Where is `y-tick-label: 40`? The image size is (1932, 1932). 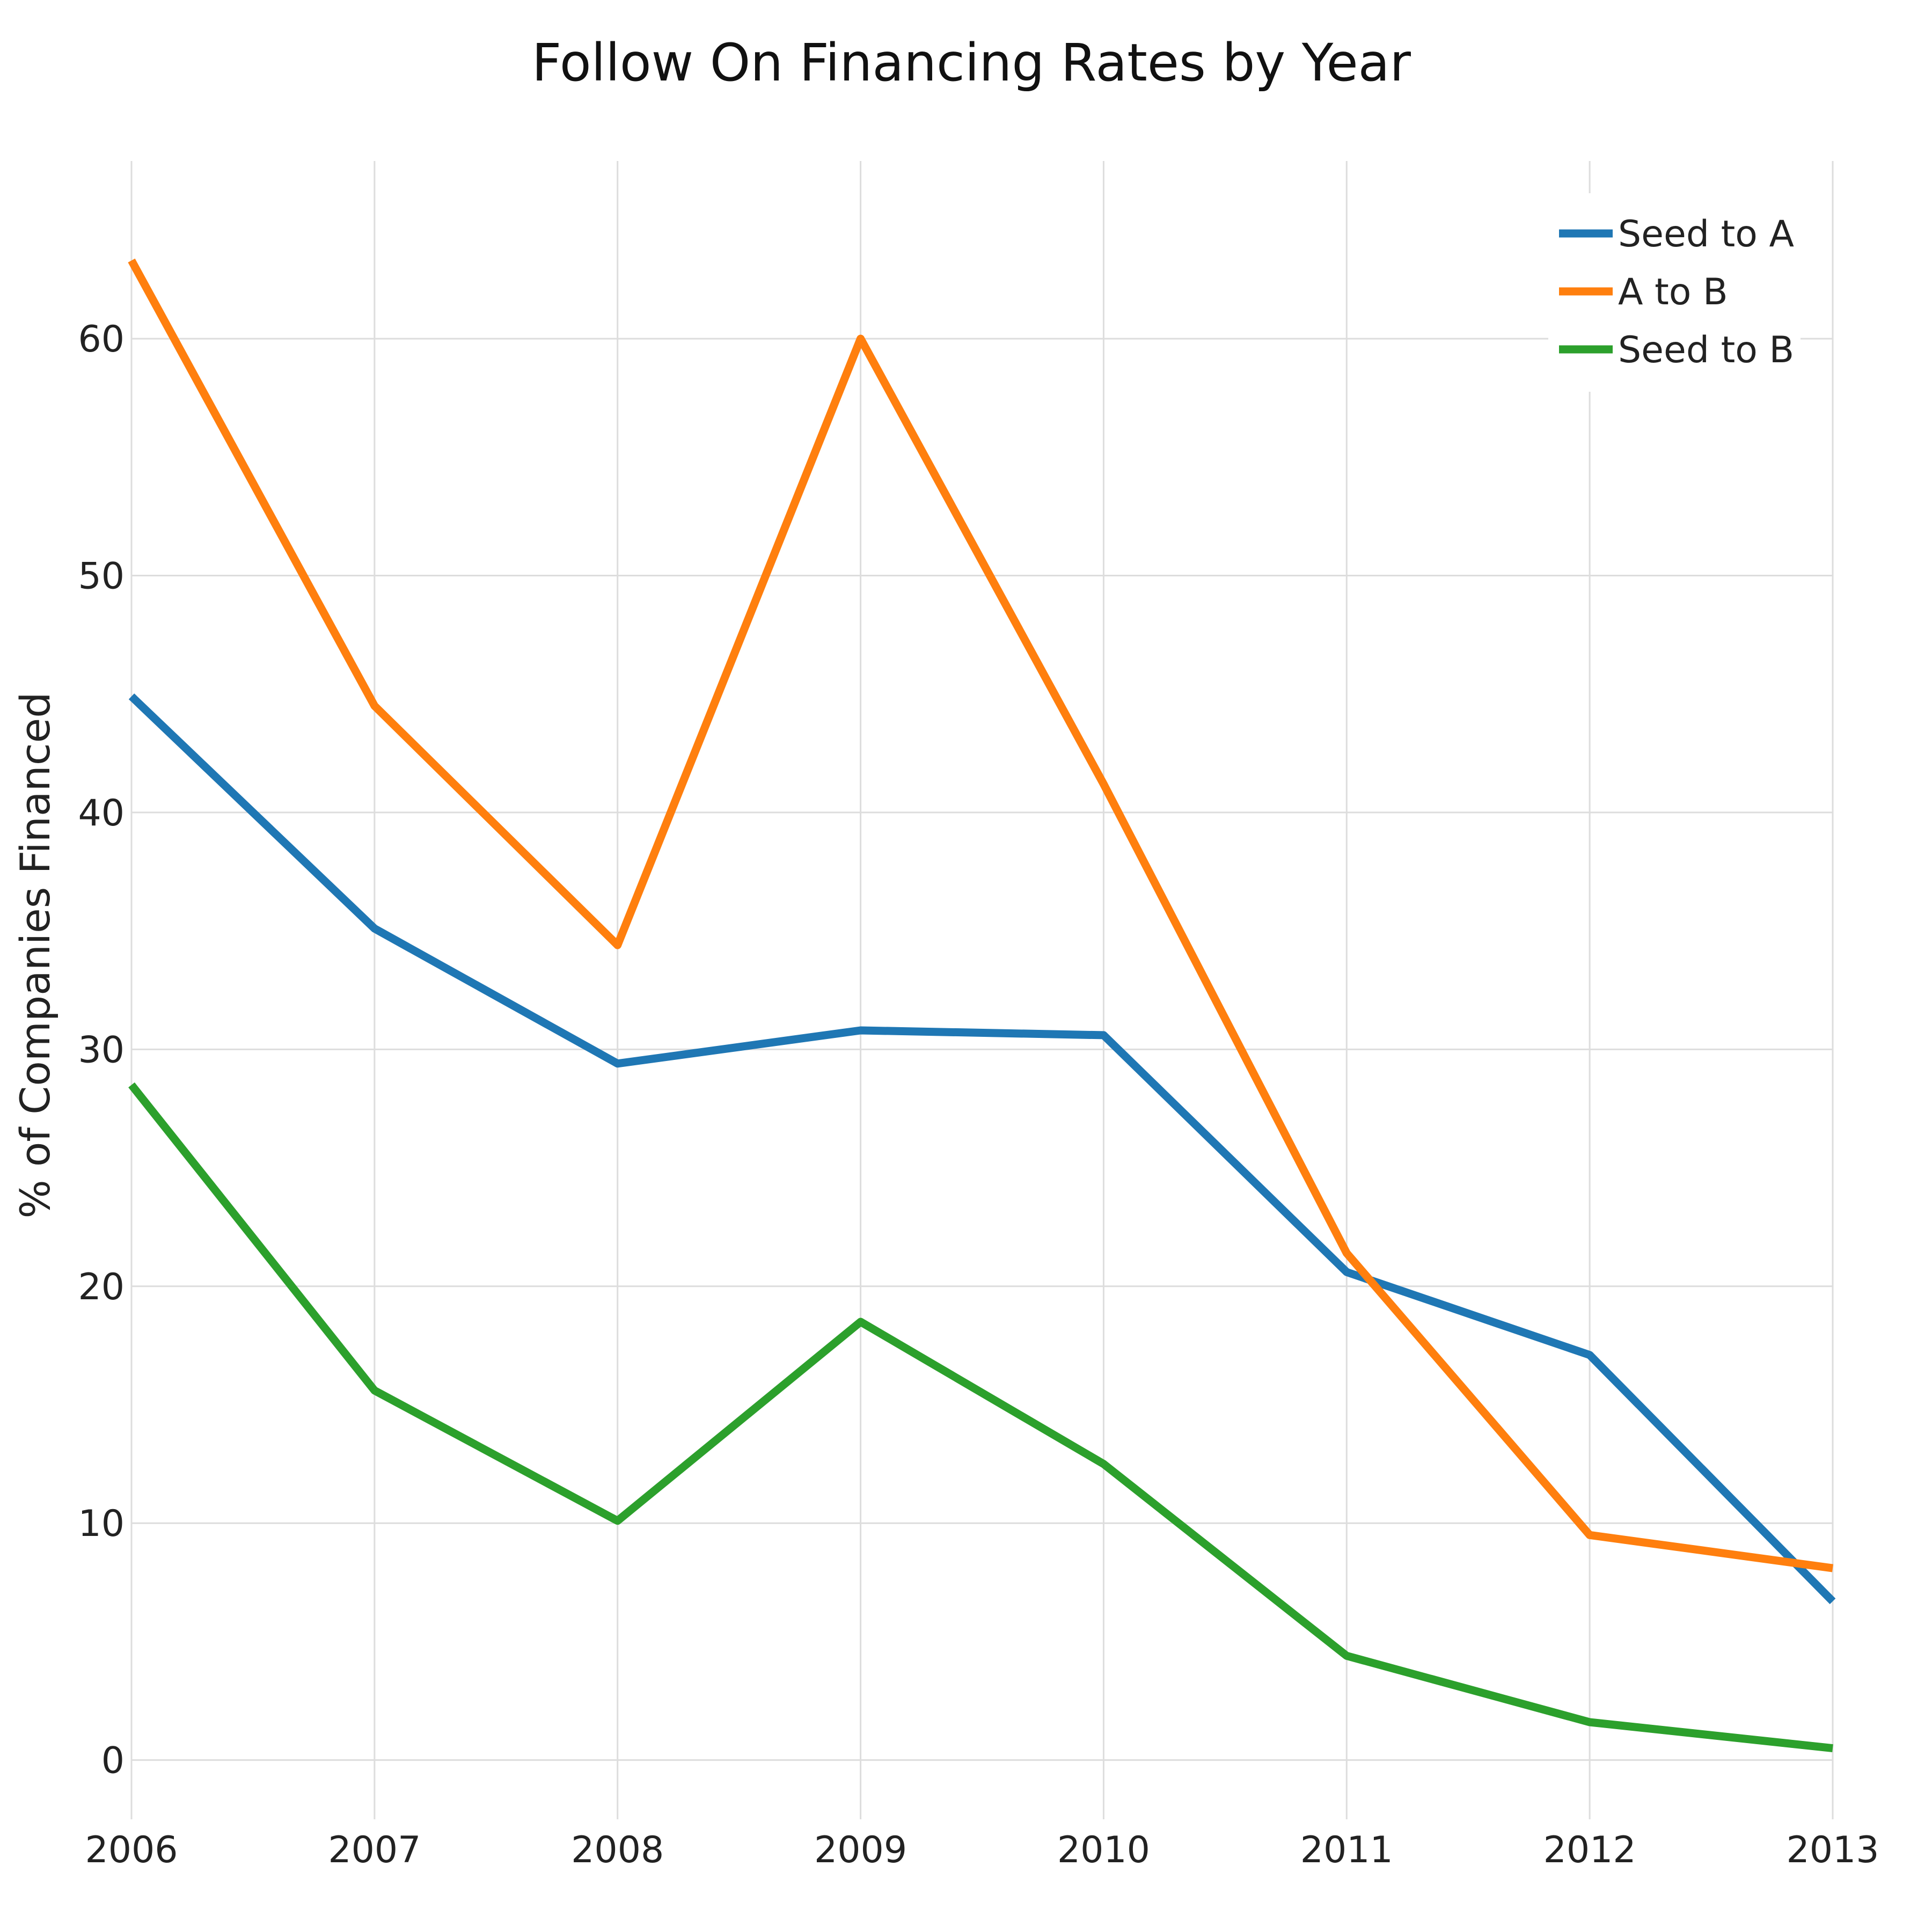
y-tick-label: 40 is located at coordinates (101, 813).